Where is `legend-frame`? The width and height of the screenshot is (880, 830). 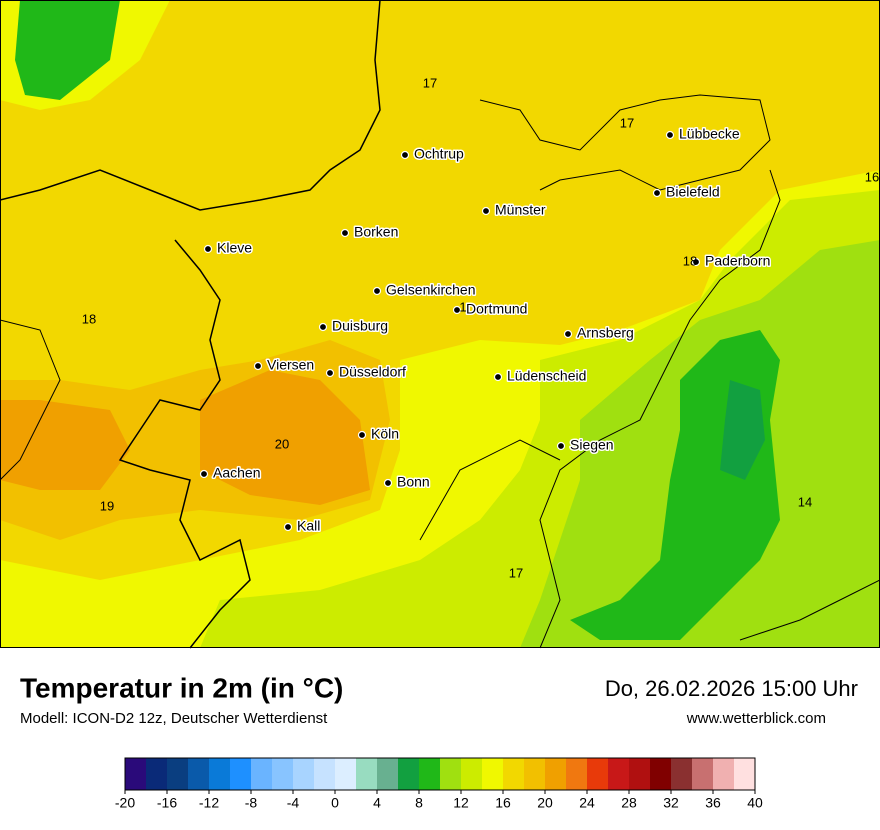
legend-frame is located at coordinates (440, 774).